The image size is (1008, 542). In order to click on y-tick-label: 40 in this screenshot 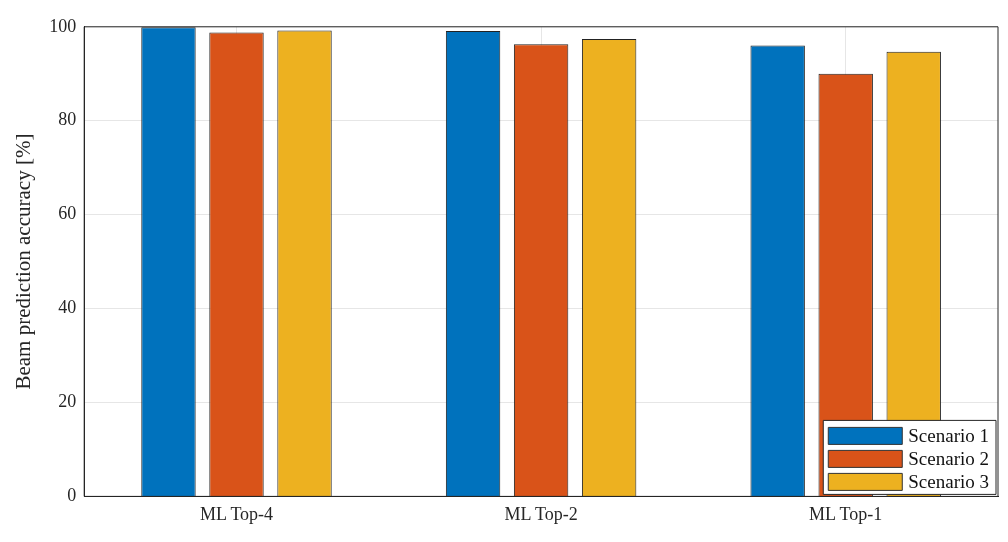, I will do `click(67, 307)`.